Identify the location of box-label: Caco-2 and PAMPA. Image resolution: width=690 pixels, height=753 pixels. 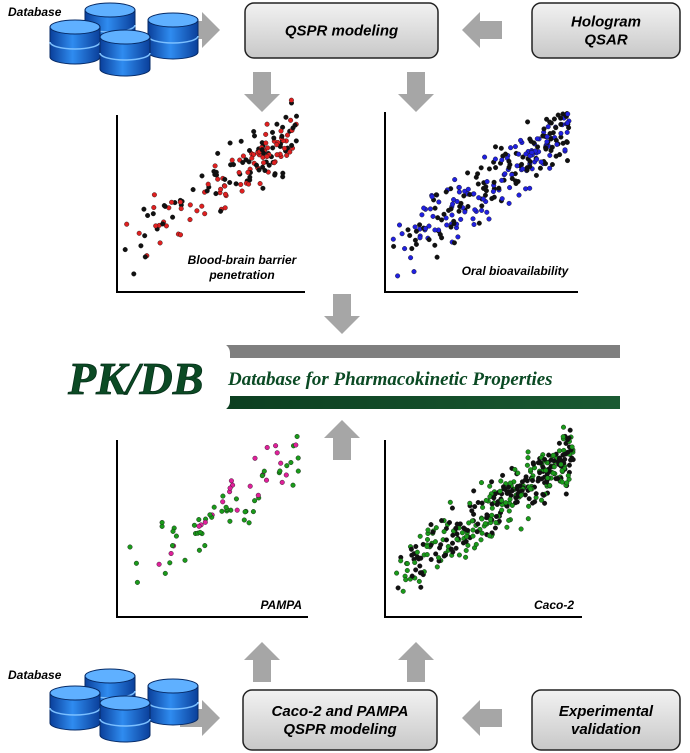
(340, 711).